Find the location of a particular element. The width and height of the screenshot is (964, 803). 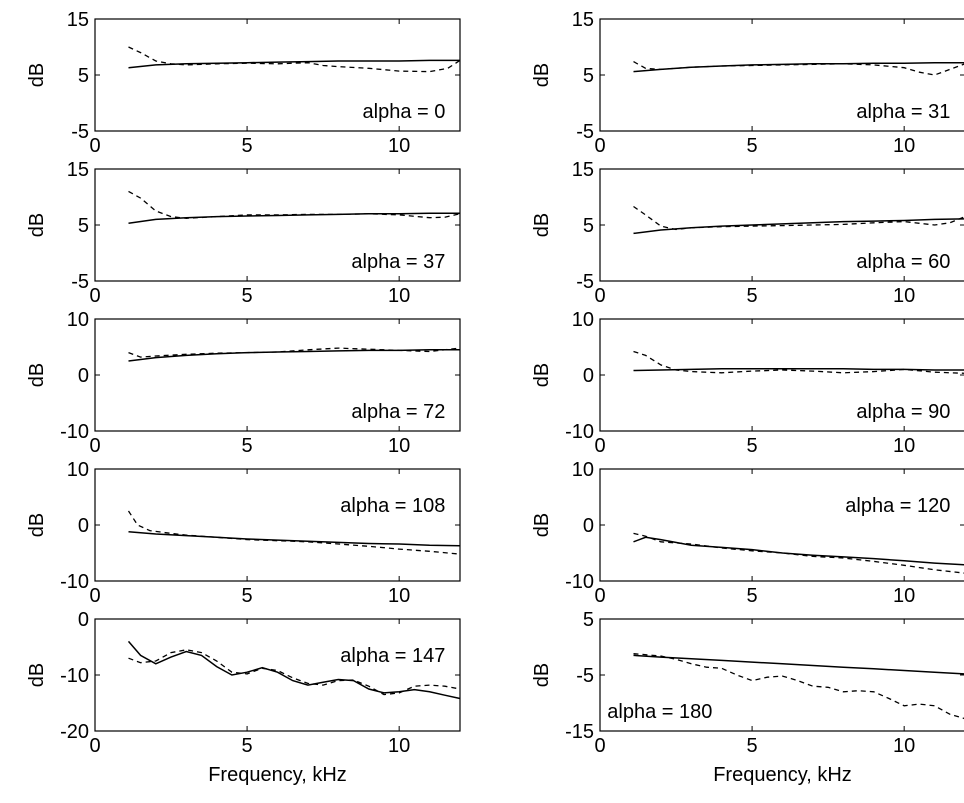

panel-annotation: alpha = 147 is located at coordinates (392, 656).